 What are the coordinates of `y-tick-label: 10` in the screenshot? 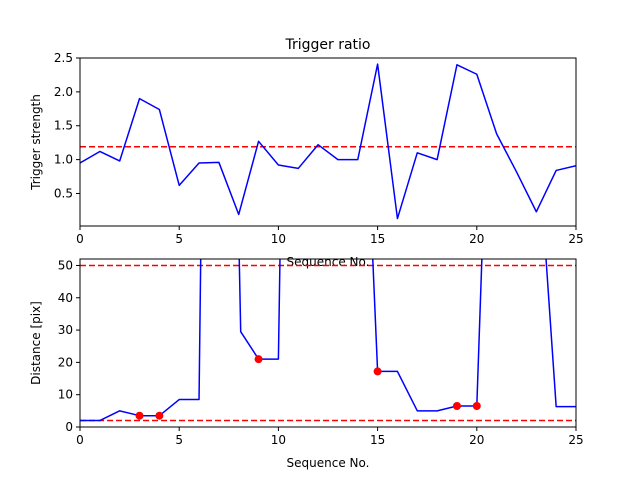 It's located at (65, 395).